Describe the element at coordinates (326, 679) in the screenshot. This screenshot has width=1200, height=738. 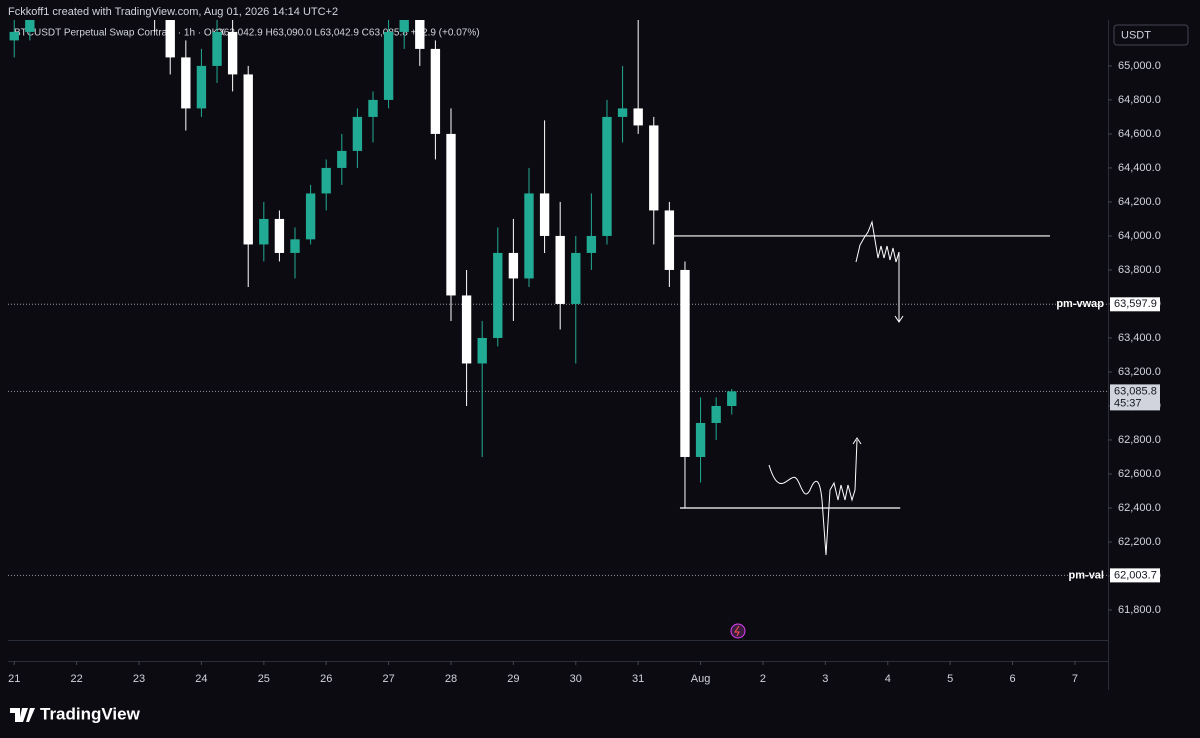
I see `x-tick-label: 26` at that location.